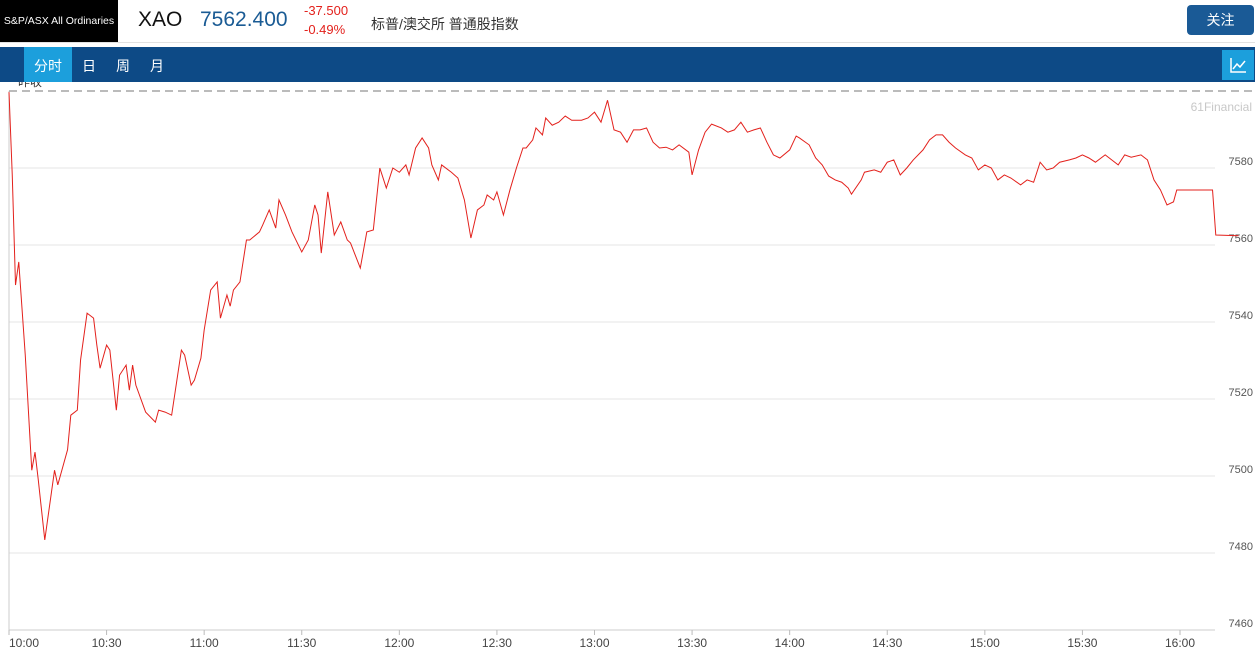  Describe the element at coordinates (1082, 643) in the screenshot. I see `x-tick-label: 15:30` at that location.